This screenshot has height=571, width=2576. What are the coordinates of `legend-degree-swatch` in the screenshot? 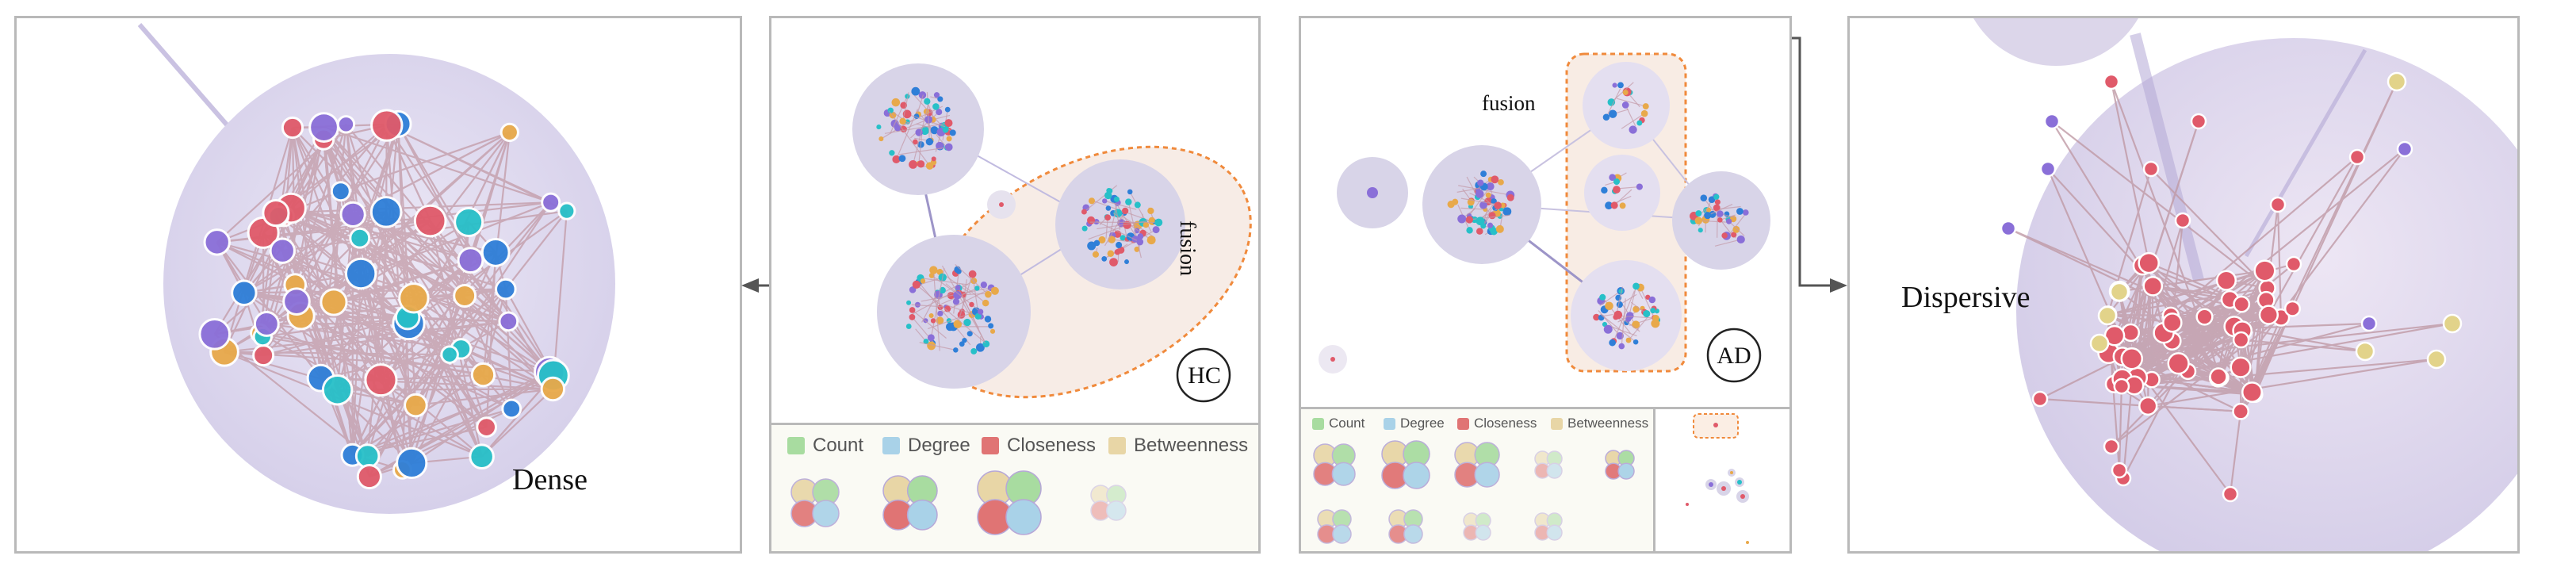 It's located at (891, 445).